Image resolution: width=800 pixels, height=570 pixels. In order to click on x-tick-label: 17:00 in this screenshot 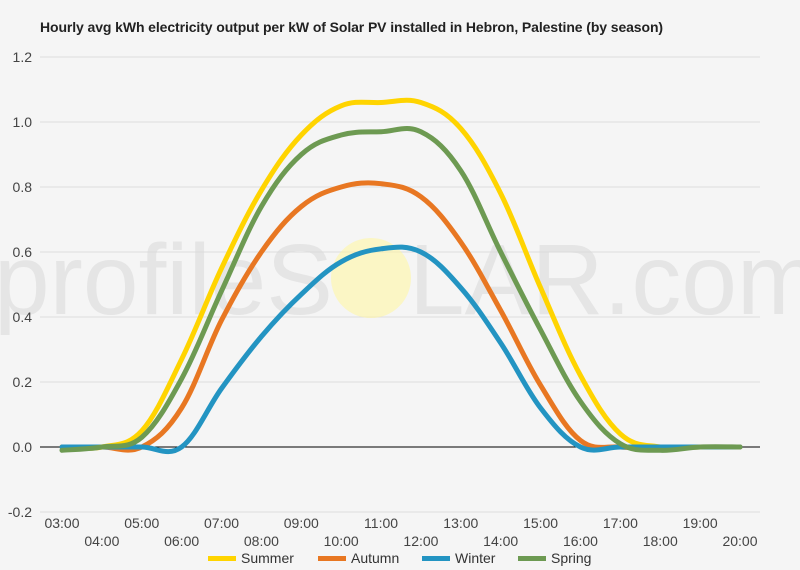, I will do `click(620, 523)`.